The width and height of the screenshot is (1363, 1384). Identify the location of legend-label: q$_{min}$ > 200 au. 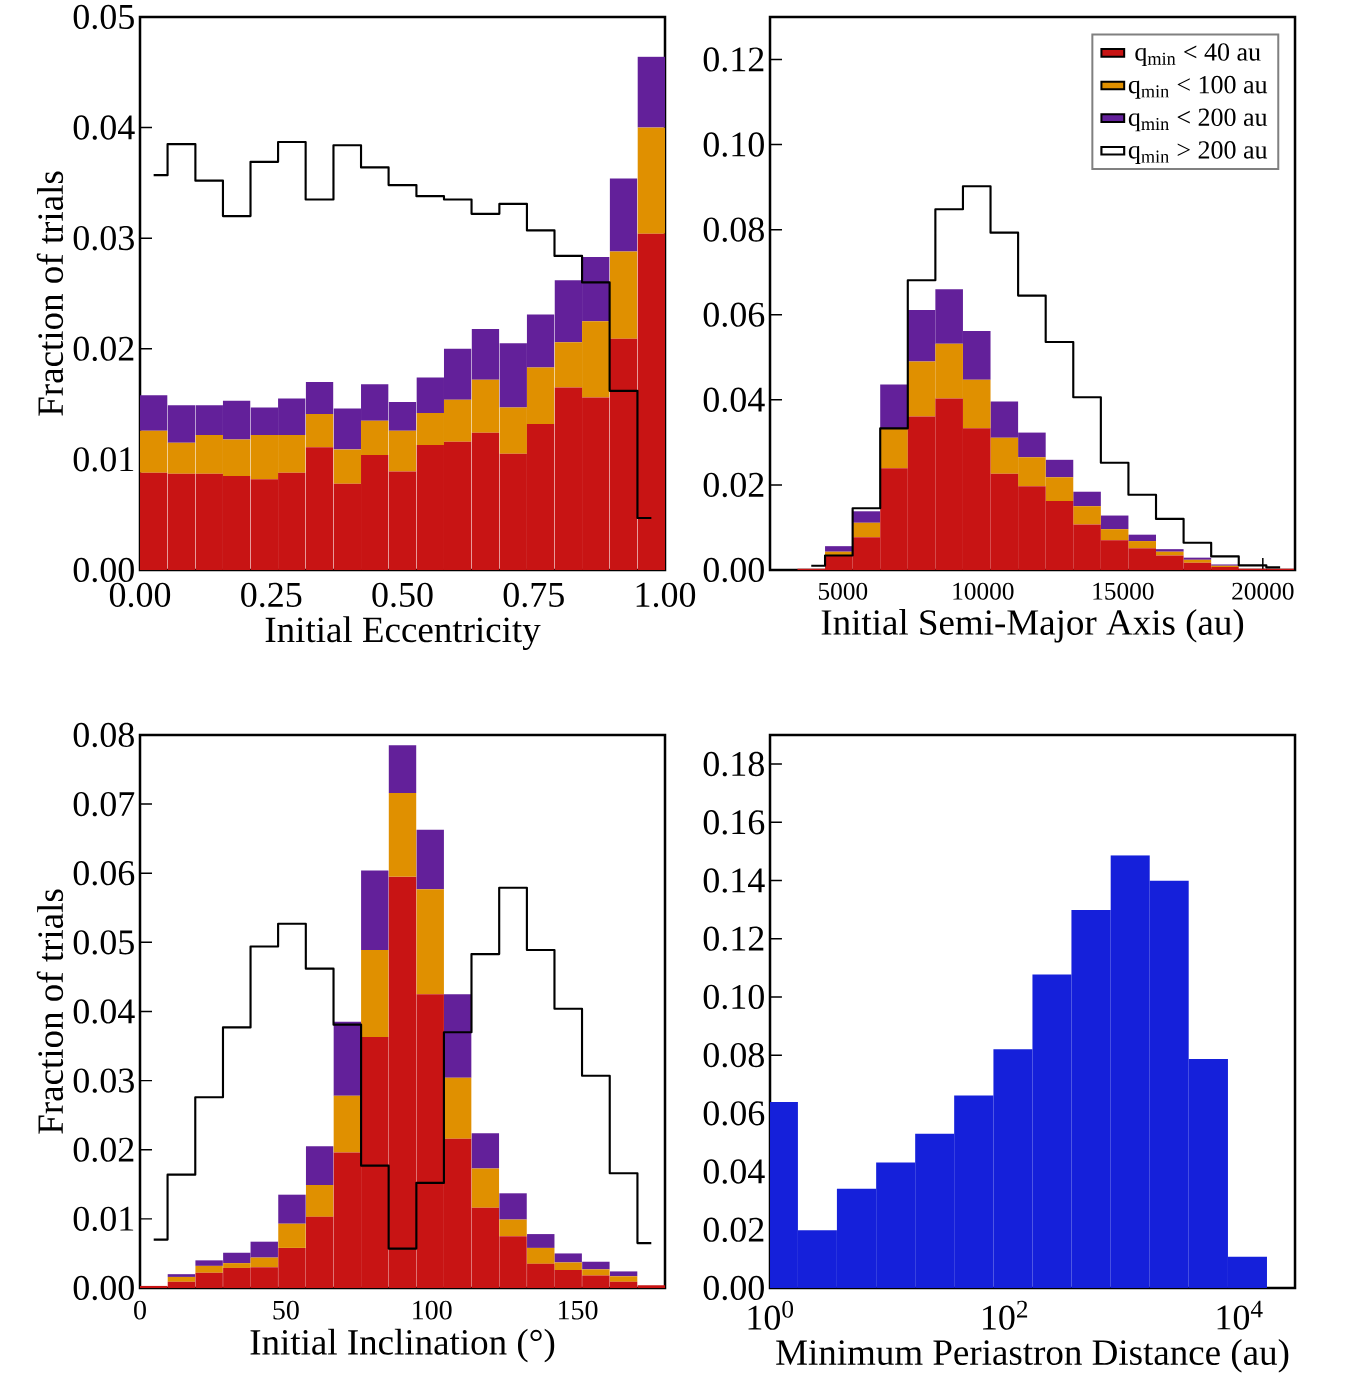
(1198, 152).